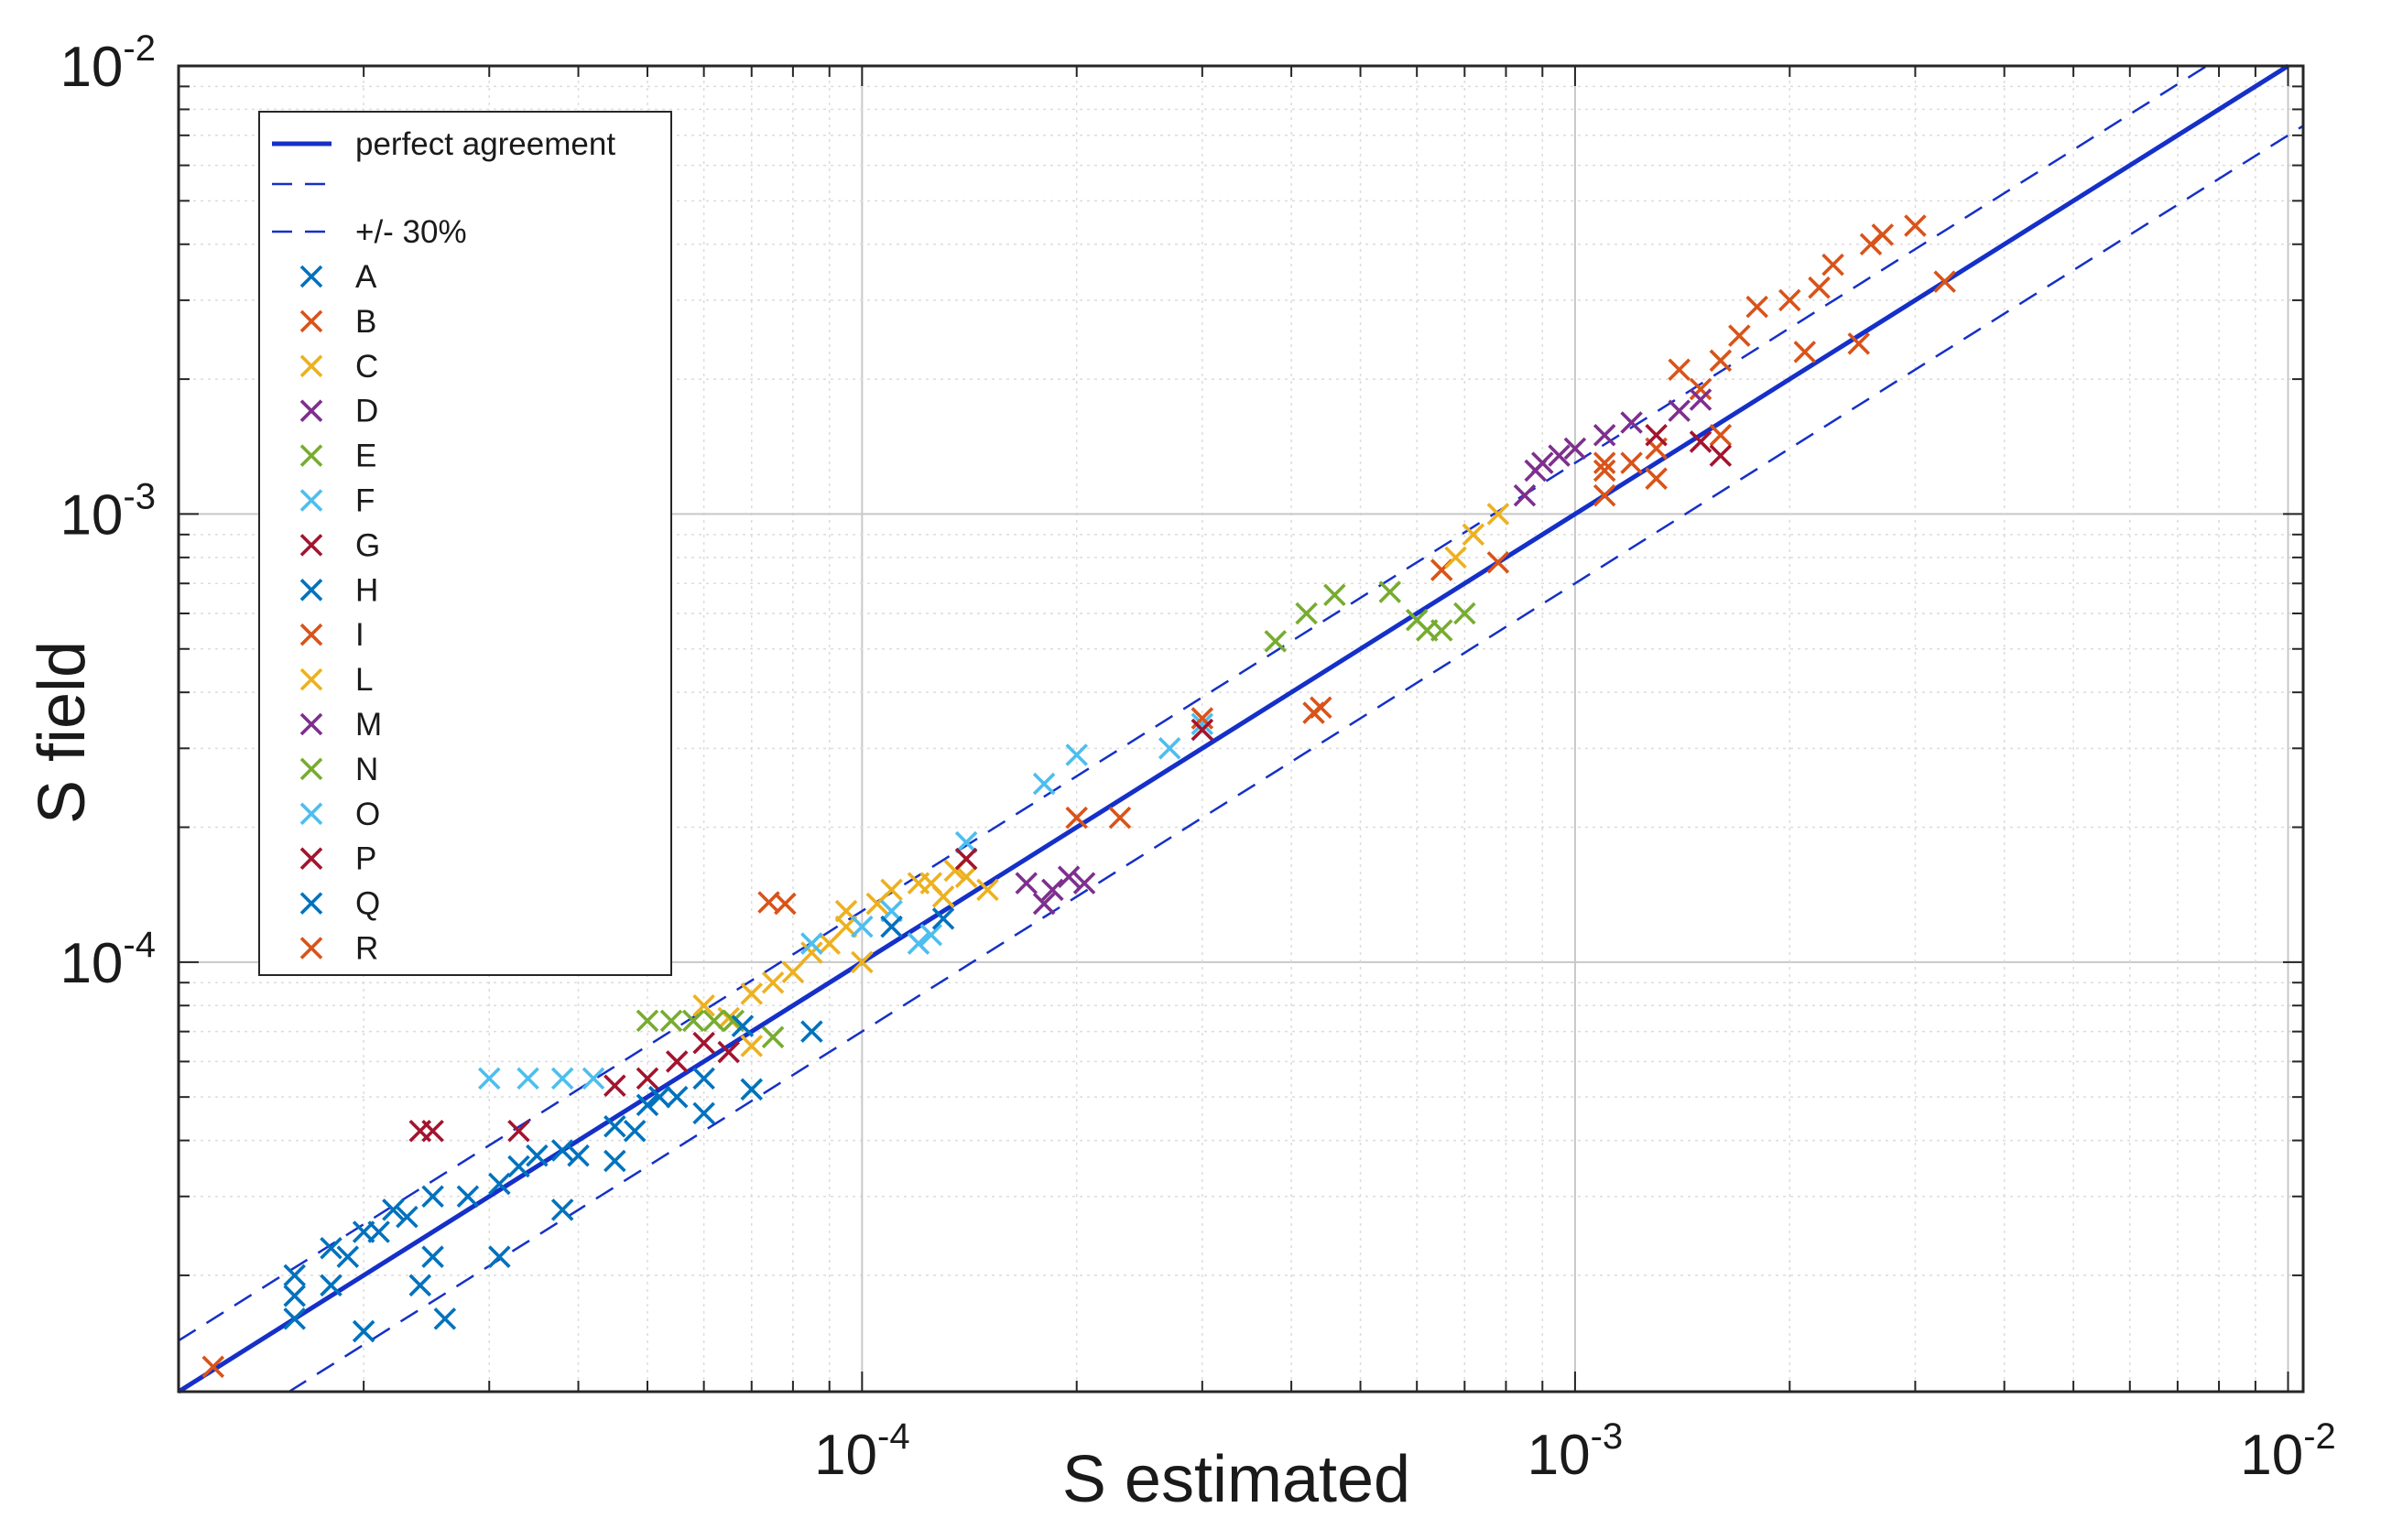  Describe the element at coordinates (411, 232) in the screenshot. I see `legend-line-label: +/- 30%` at that location.